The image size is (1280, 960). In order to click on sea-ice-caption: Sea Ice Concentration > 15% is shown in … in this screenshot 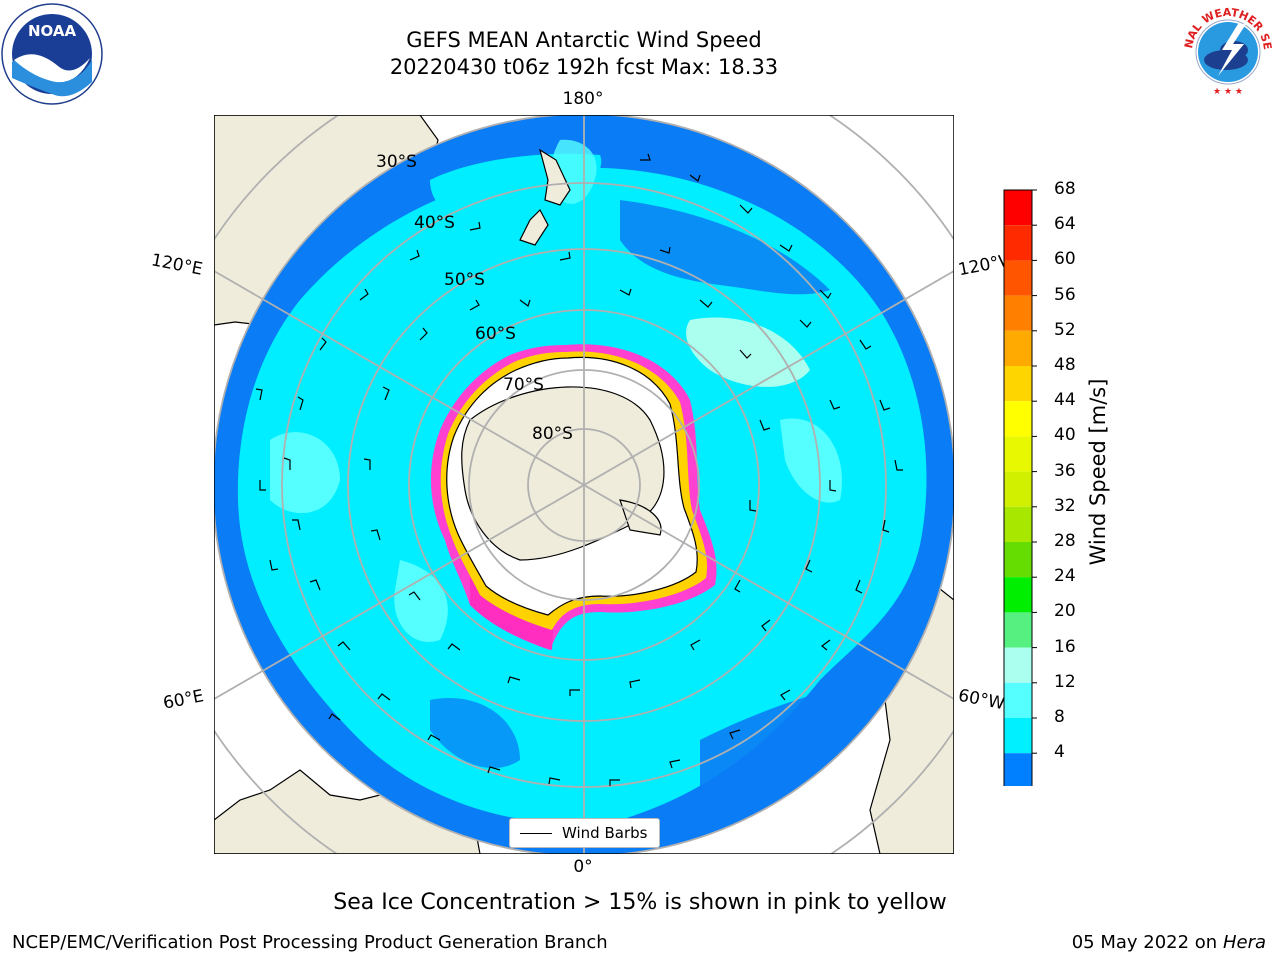, I will do `click(640, 902)`.